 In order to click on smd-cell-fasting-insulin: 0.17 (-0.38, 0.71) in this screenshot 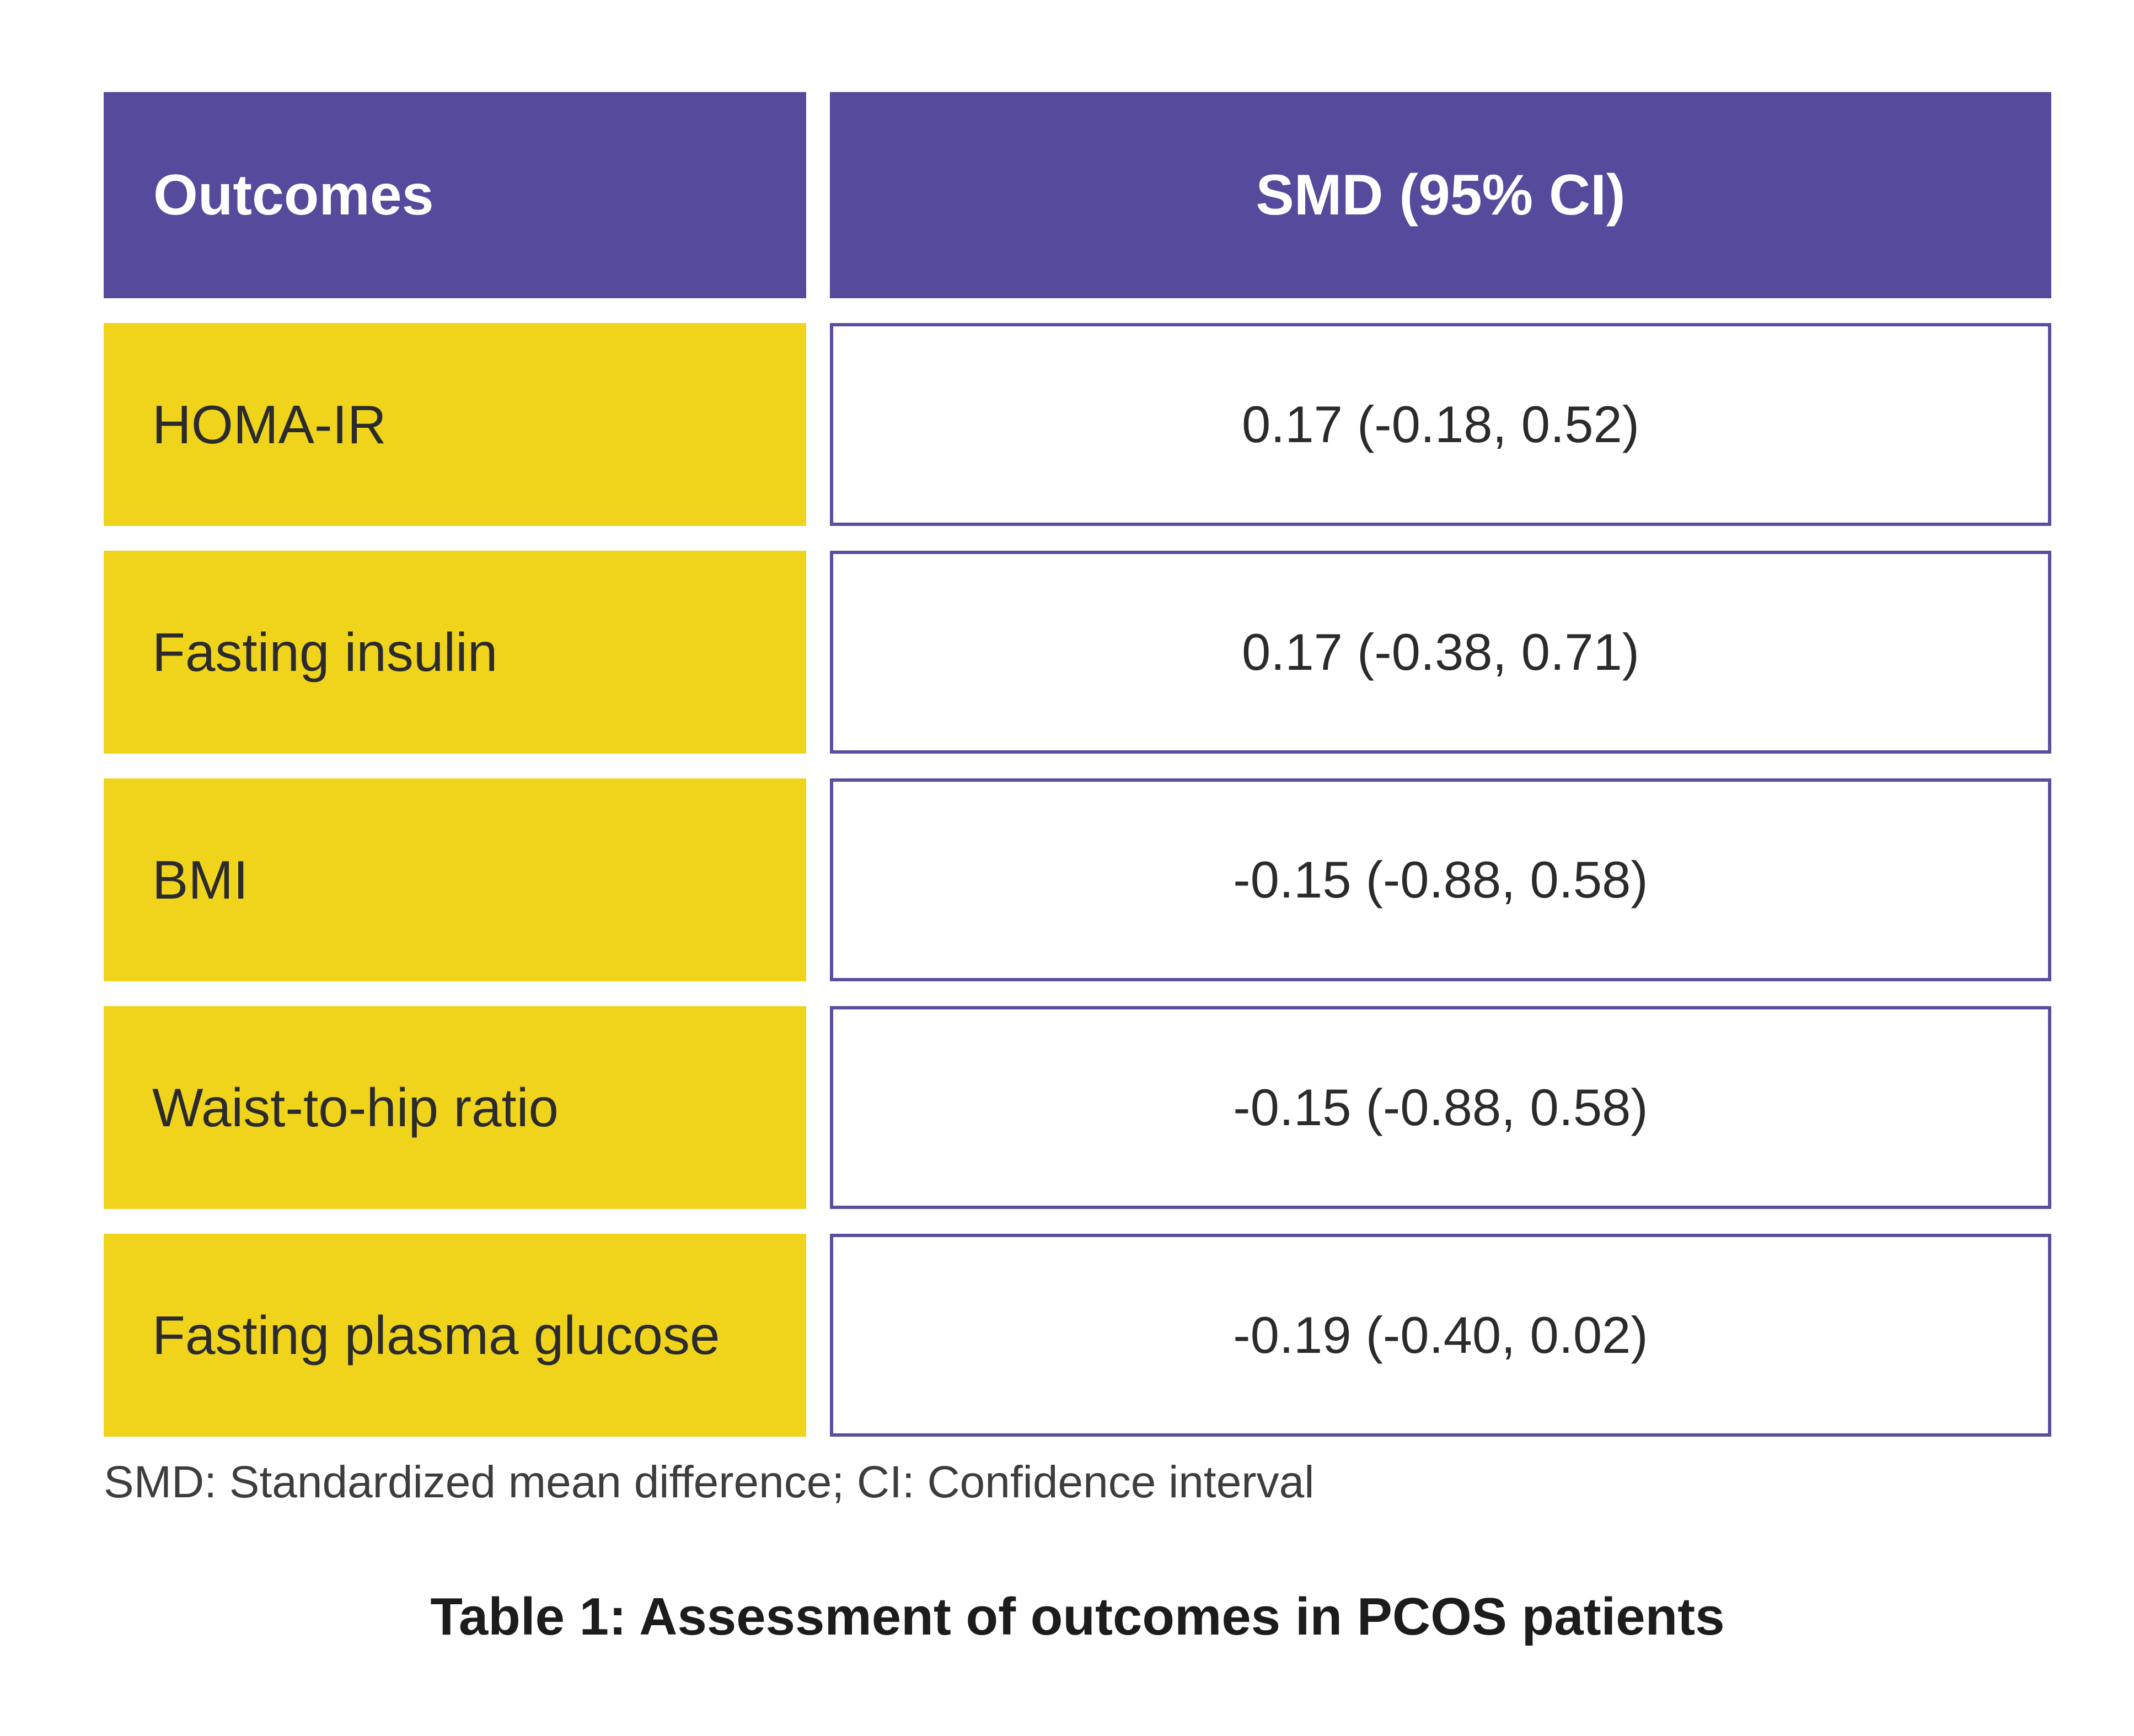, I will do `click(1440, 652)`.